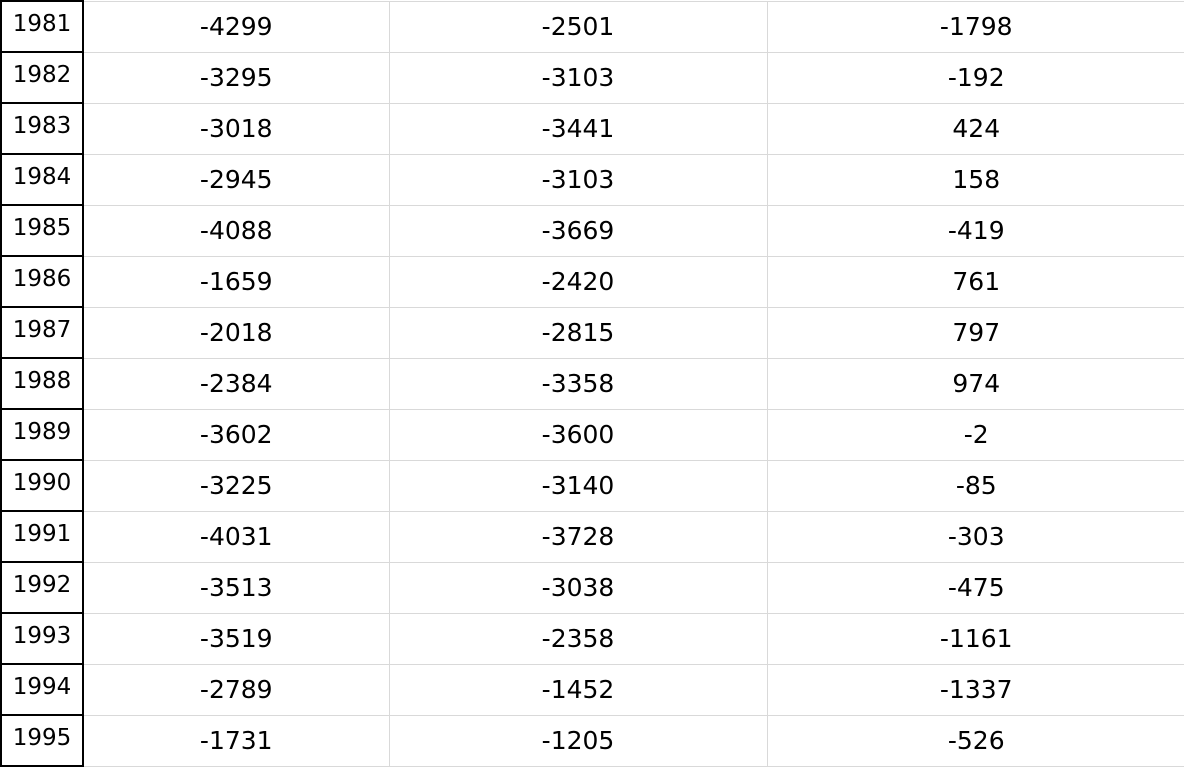 The width and height of the screenshot is (1184, 767). I want to click on year-cell: 1985, so click(42, 231).